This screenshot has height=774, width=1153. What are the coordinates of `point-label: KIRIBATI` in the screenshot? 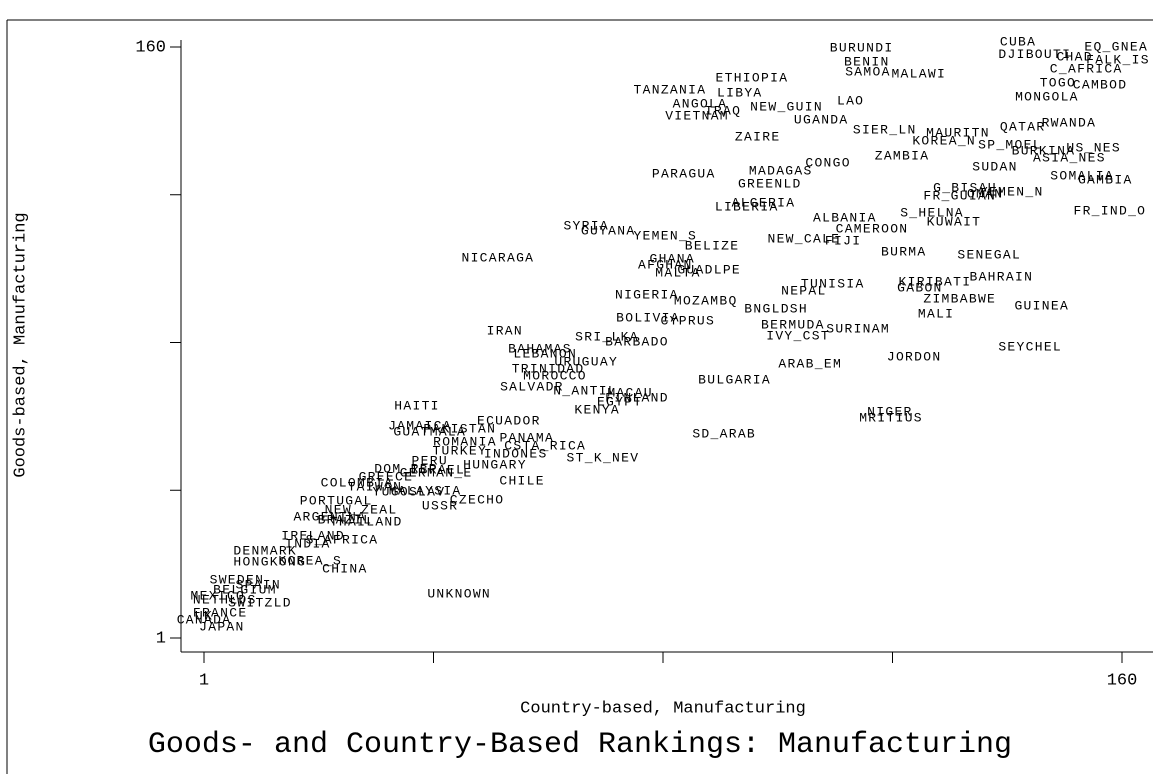 It's located at (935, 281).